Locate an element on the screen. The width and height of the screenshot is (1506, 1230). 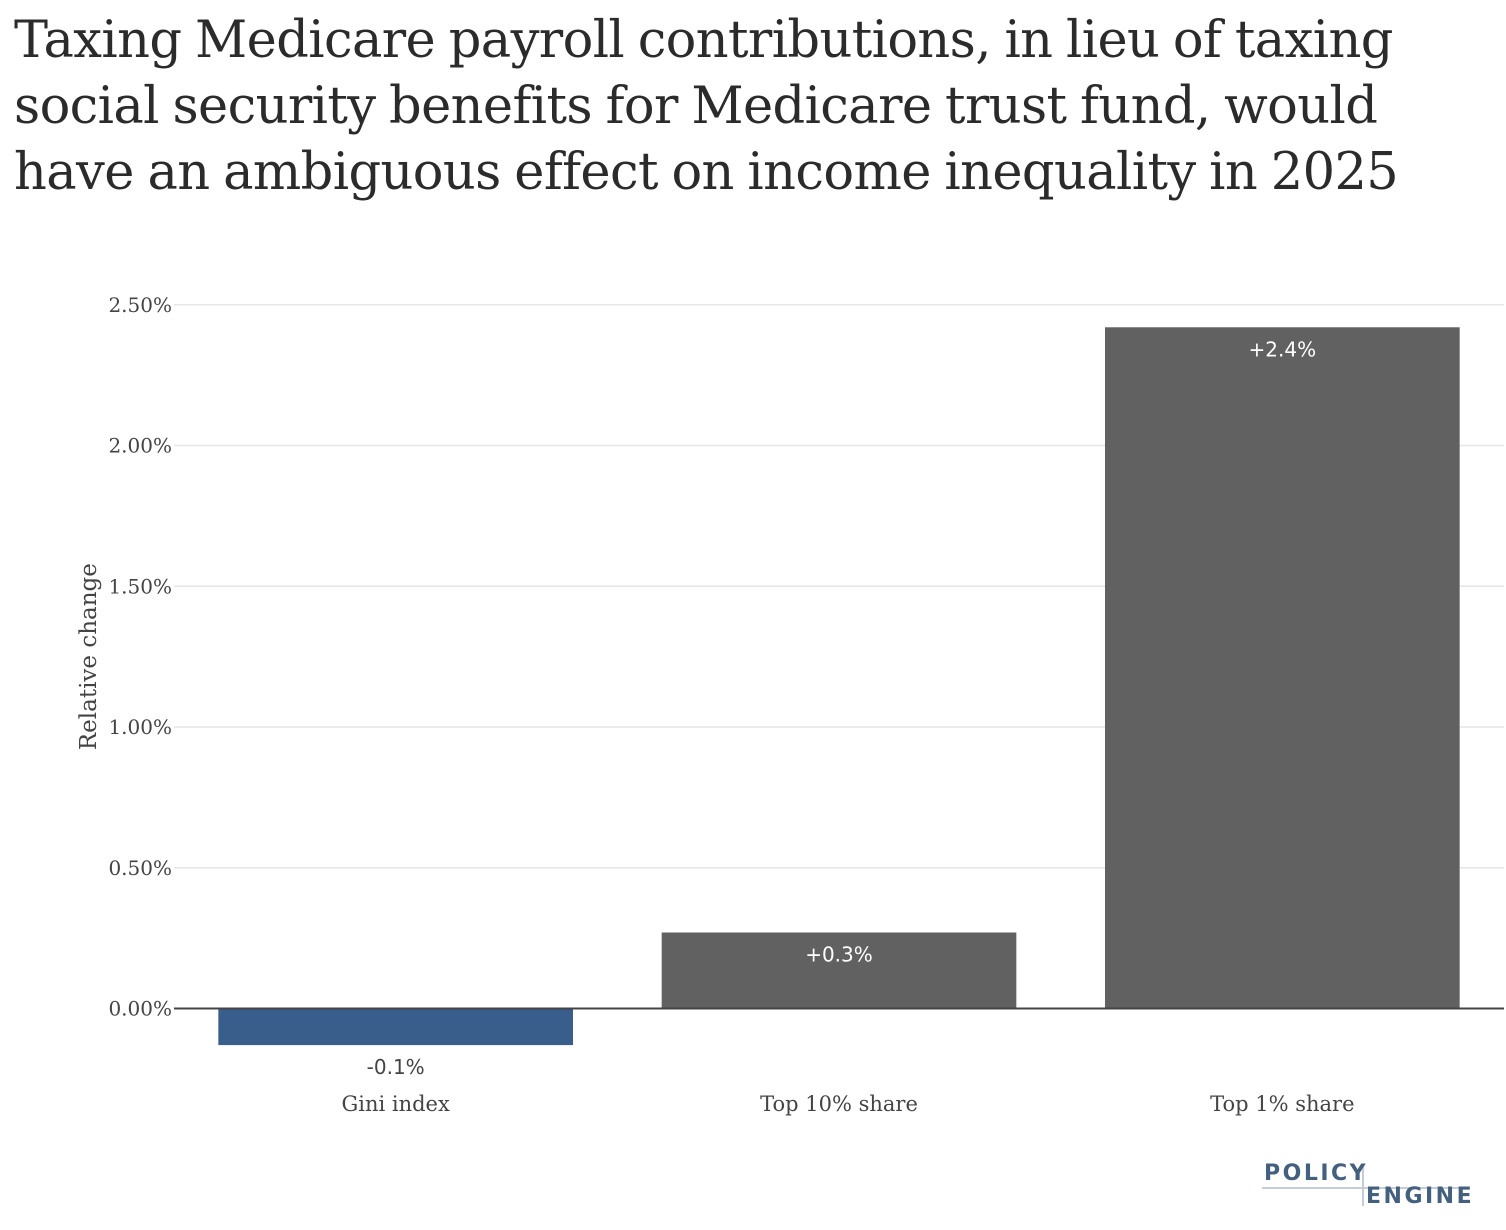
y-tick-label: 1.50% is located at coordinates (140, 586).